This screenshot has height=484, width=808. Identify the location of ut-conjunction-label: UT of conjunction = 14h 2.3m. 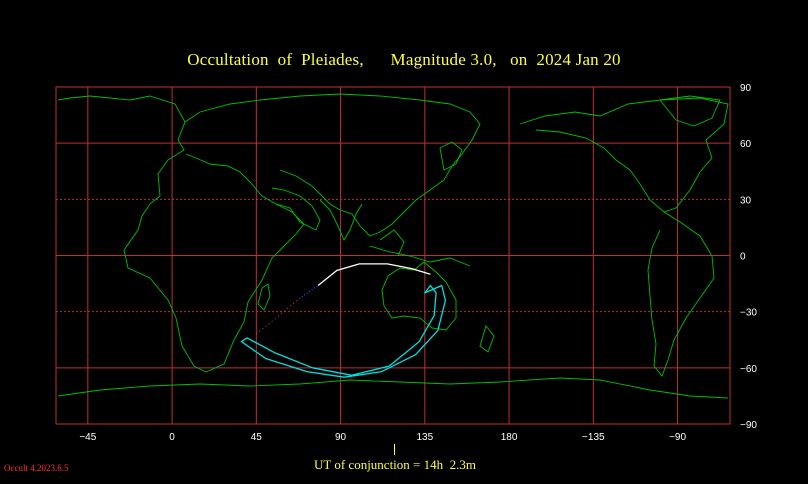
(395, 464).